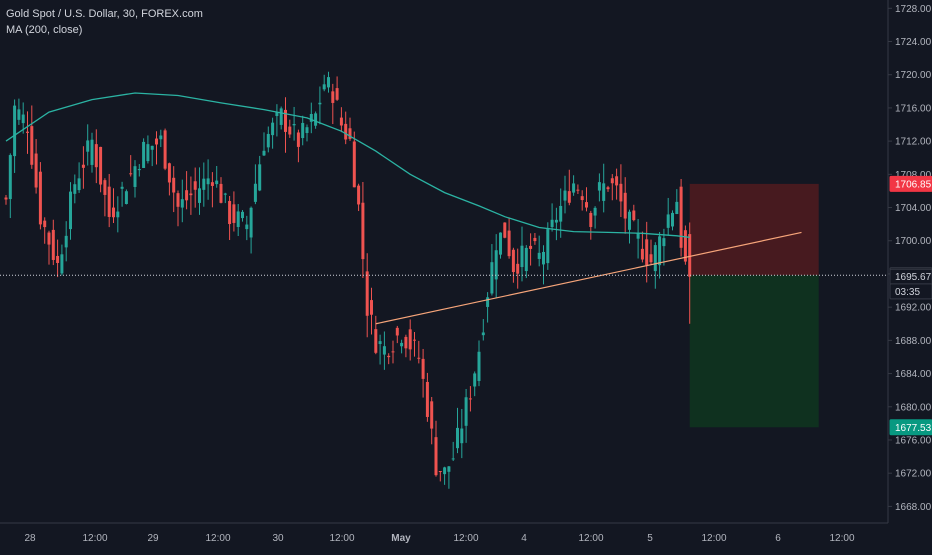 The image size is (932, 555). What do you see at coordinates (913, 241) in the screenshot?
I see `y-tick-label: 1700.00` at bounding box center [913, 241].